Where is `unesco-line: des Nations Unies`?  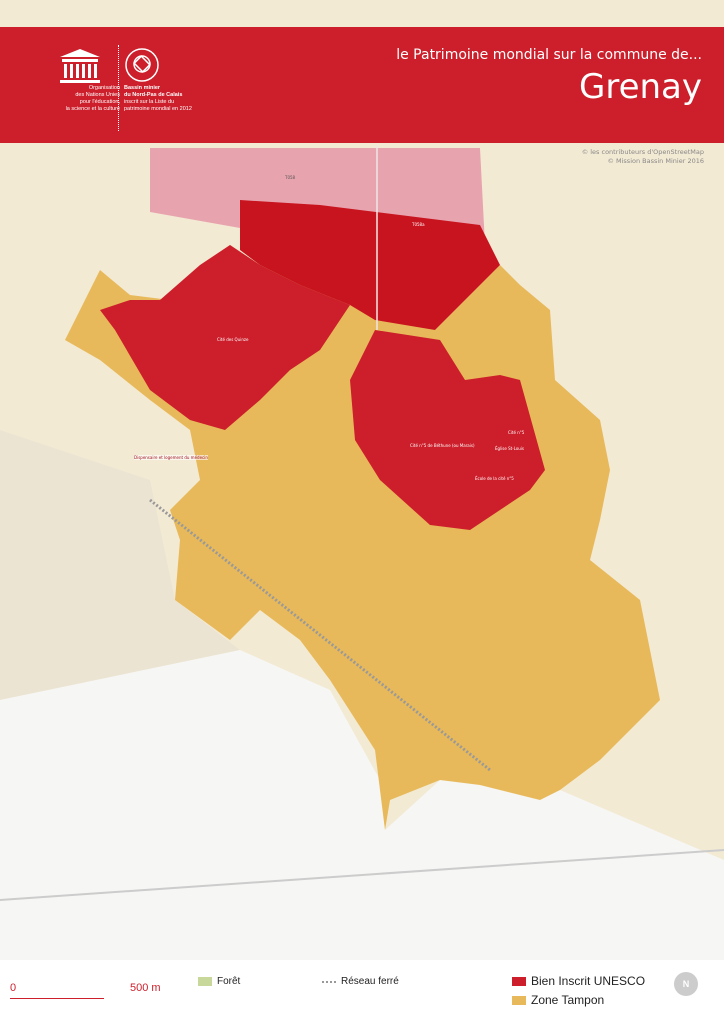
unesco-line: des Nations Unies is located at coordinates (97, 95).